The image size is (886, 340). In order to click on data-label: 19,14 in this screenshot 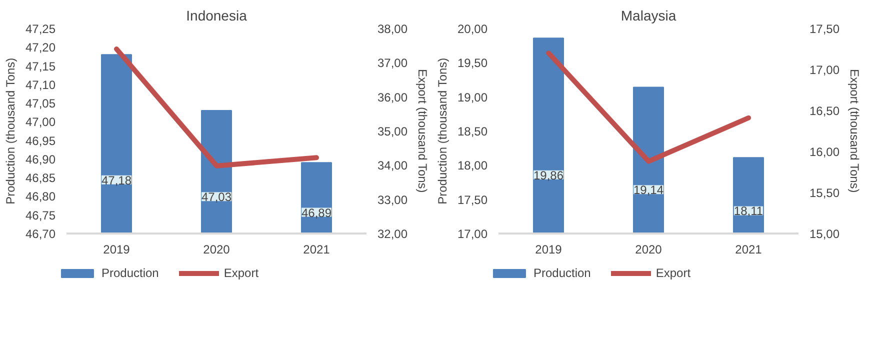, I will do `click(648, 190)`.